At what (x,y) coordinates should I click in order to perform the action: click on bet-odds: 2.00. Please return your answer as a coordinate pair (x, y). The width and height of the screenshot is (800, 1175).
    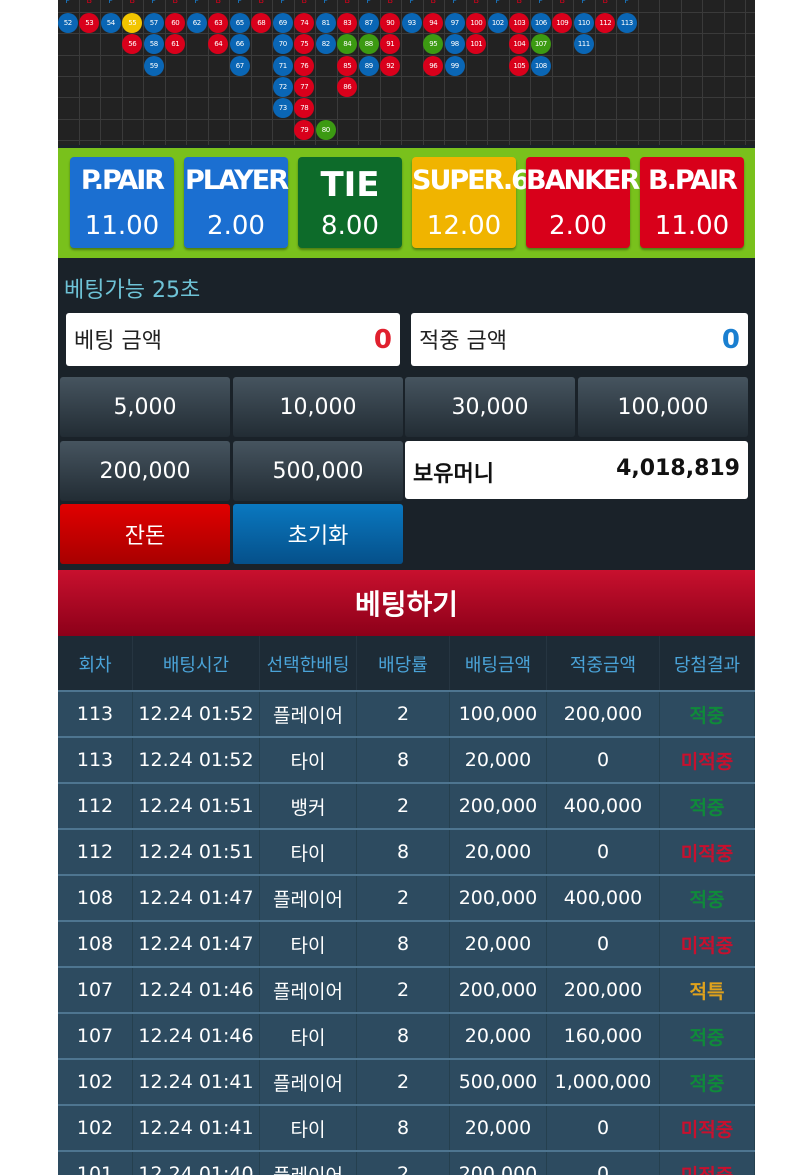
    Looking at the image, I should click on (578, 226).